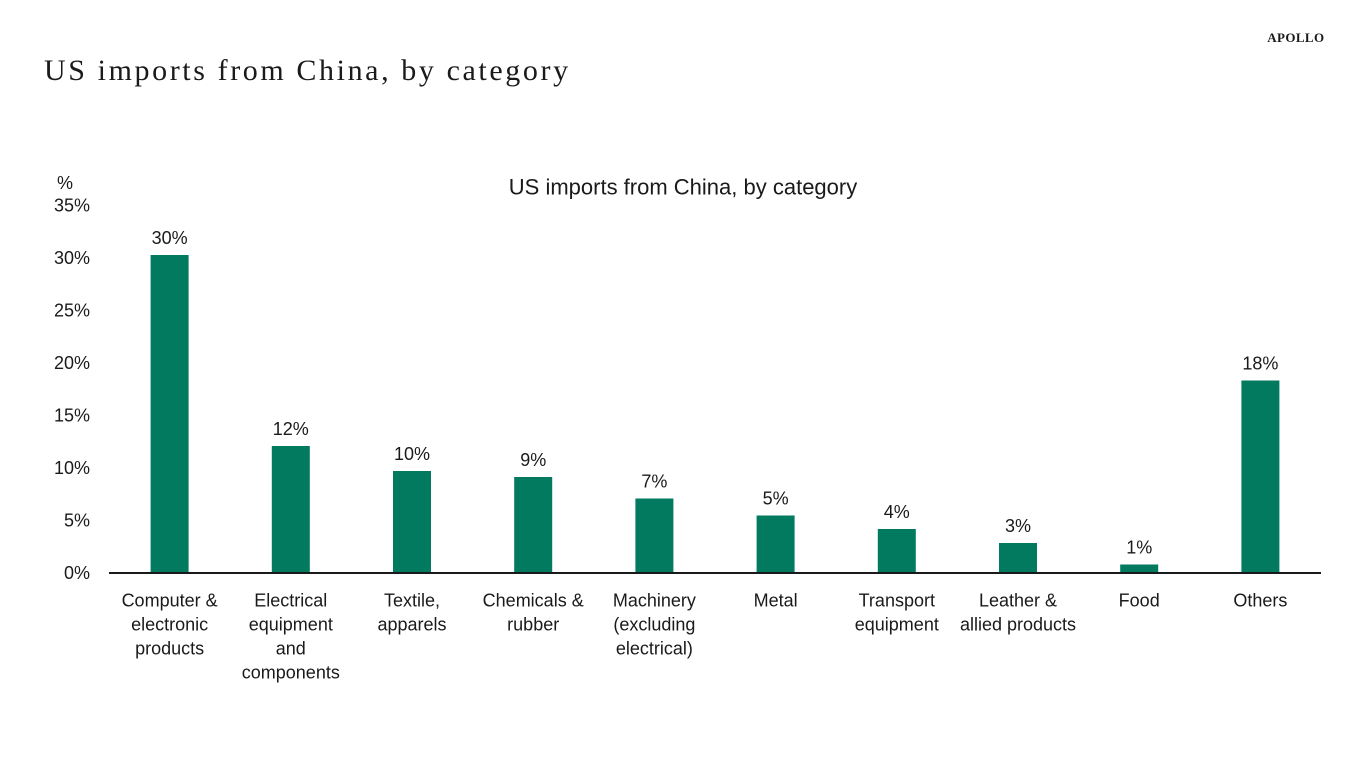  What do you see at coordinates (654, 624) in the screenshot?
I see `svg-text: (excluding` at bounding box center [654, 624].